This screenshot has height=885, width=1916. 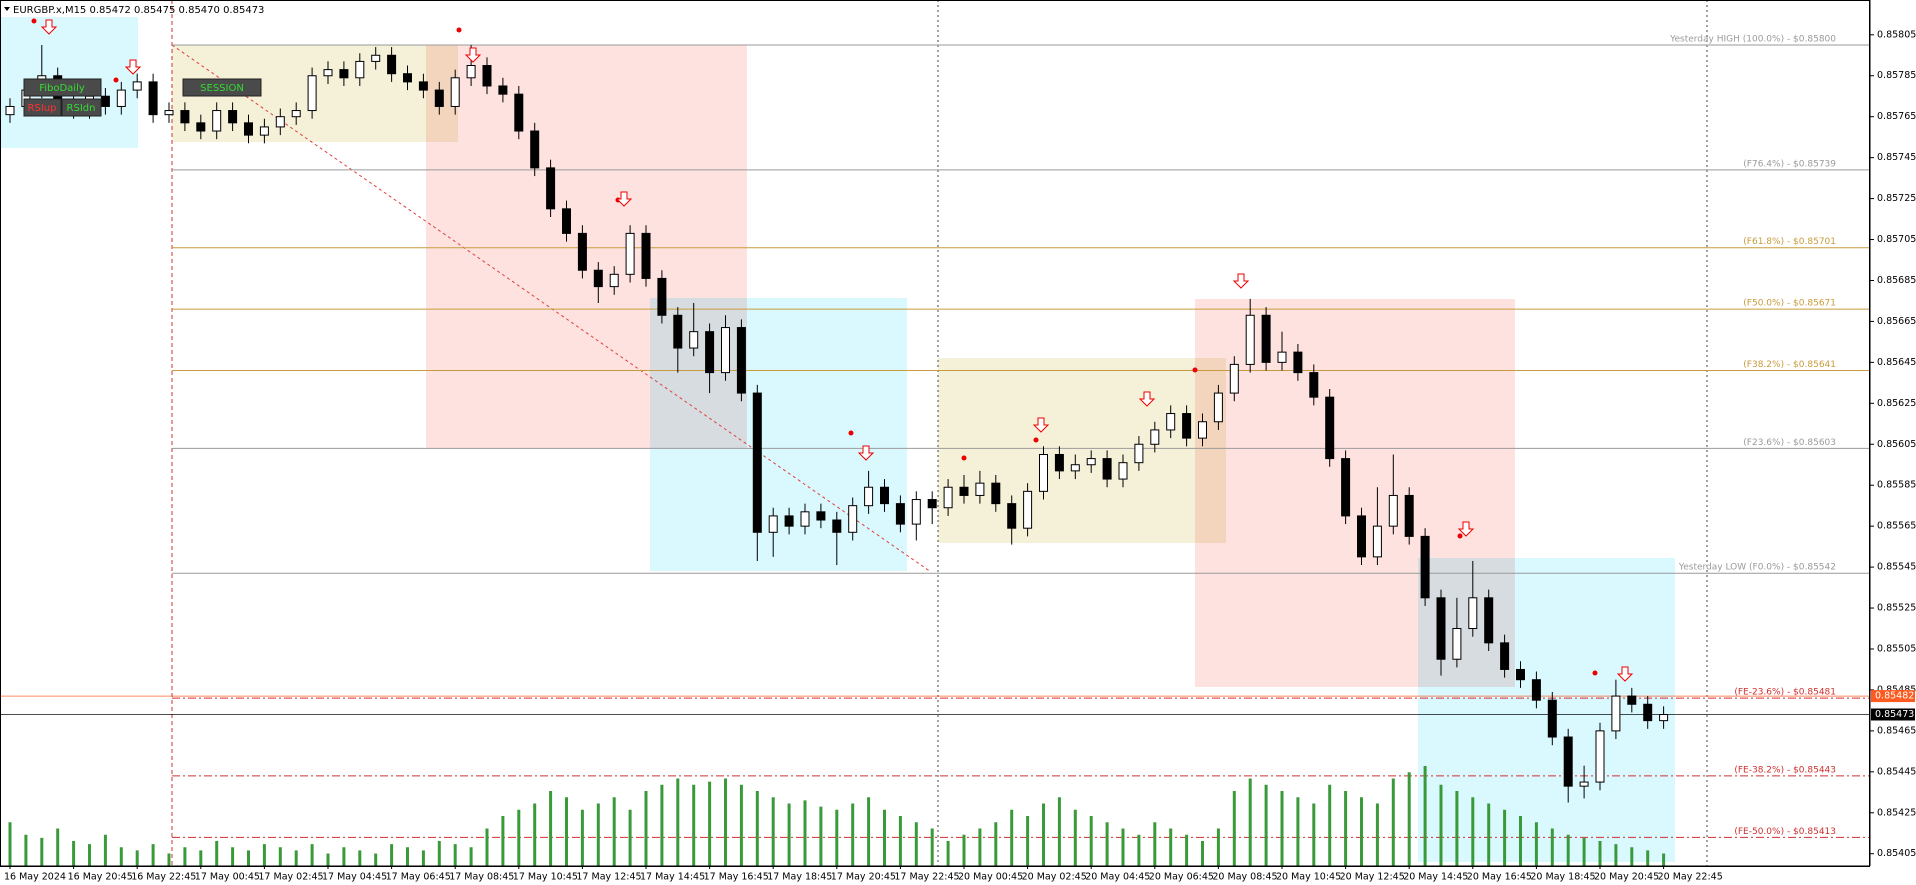 What do you see at coordinates (1896, 853) in the screenshot?
I see `y-tick-label: 0.85405` at bounding box center [1896, 853].